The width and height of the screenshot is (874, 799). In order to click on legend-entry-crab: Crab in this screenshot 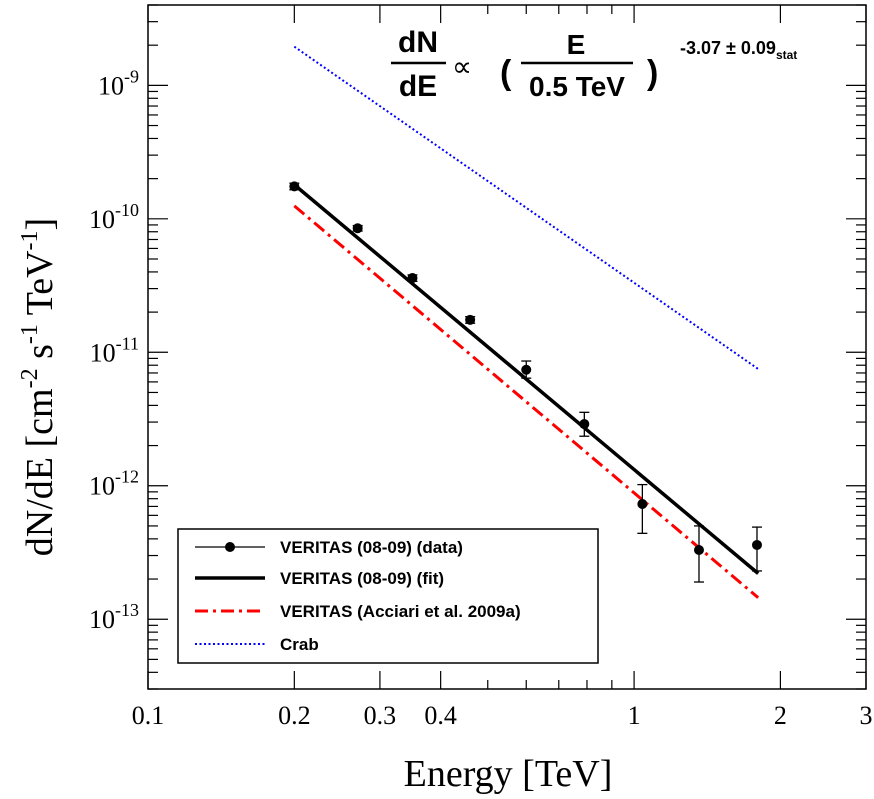, I will do `click(257, 644)`.